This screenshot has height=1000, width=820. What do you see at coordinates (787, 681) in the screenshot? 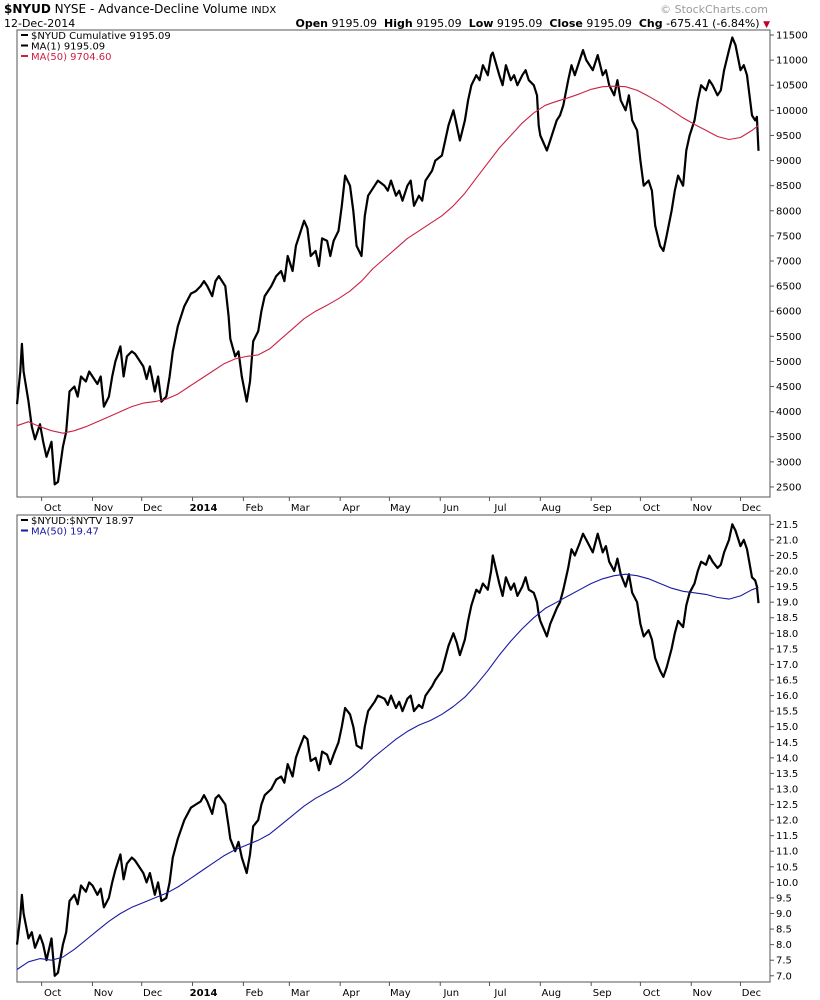
I see `y-tick-label: 16.5` at bounding box center [787, 681].